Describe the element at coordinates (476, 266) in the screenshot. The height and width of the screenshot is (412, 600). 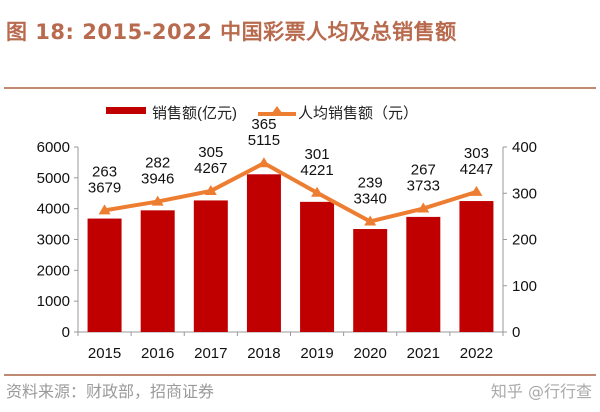
I see `bar-2022` at that location.